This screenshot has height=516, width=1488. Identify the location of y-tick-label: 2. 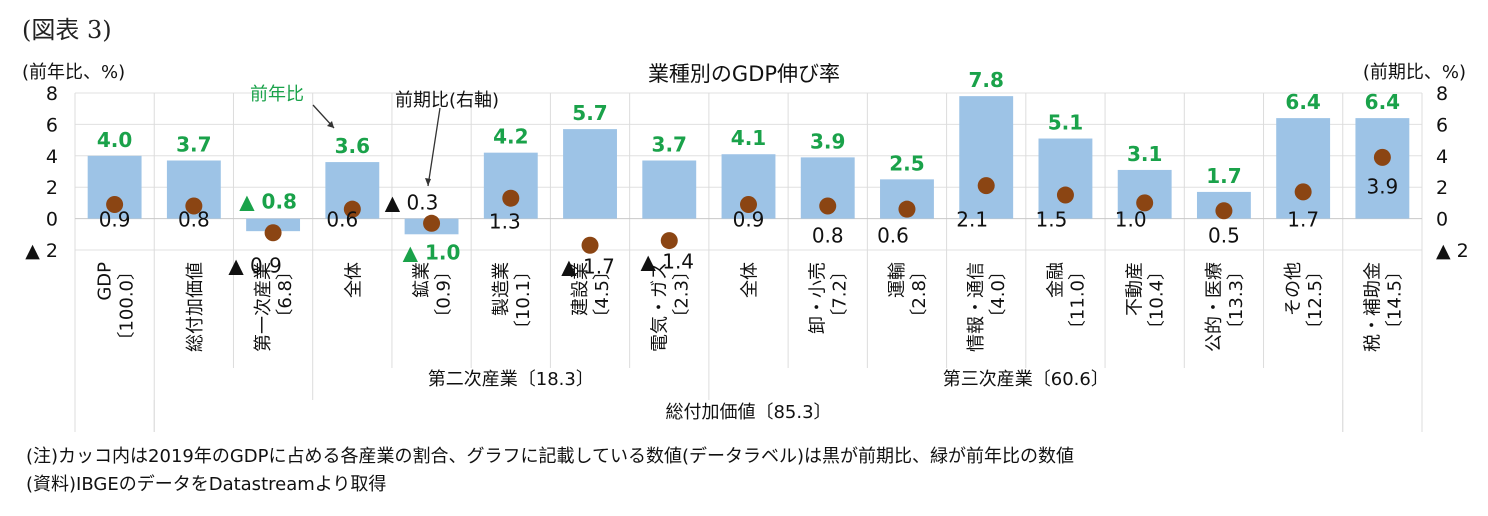
(52, 188).